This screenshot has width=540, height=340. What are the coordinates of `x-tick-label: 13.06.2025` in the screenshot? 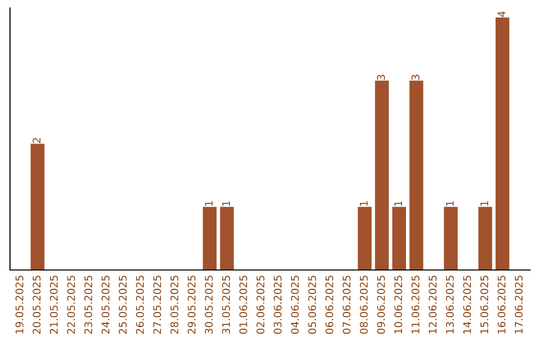 It's located at (450, 305).